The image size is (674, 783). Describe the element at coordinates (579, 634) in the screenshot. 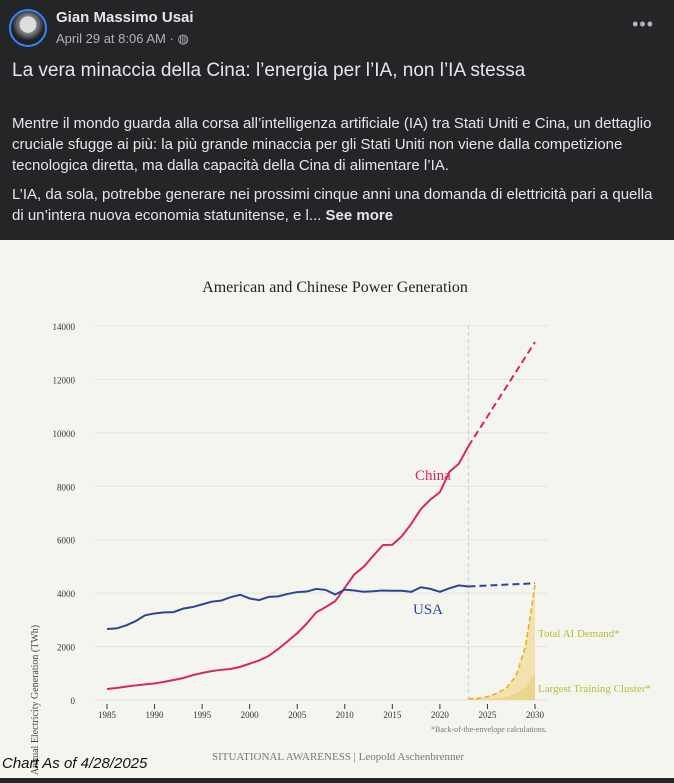

I see `legend-ai-demand: Total AI Demand*` at that location.